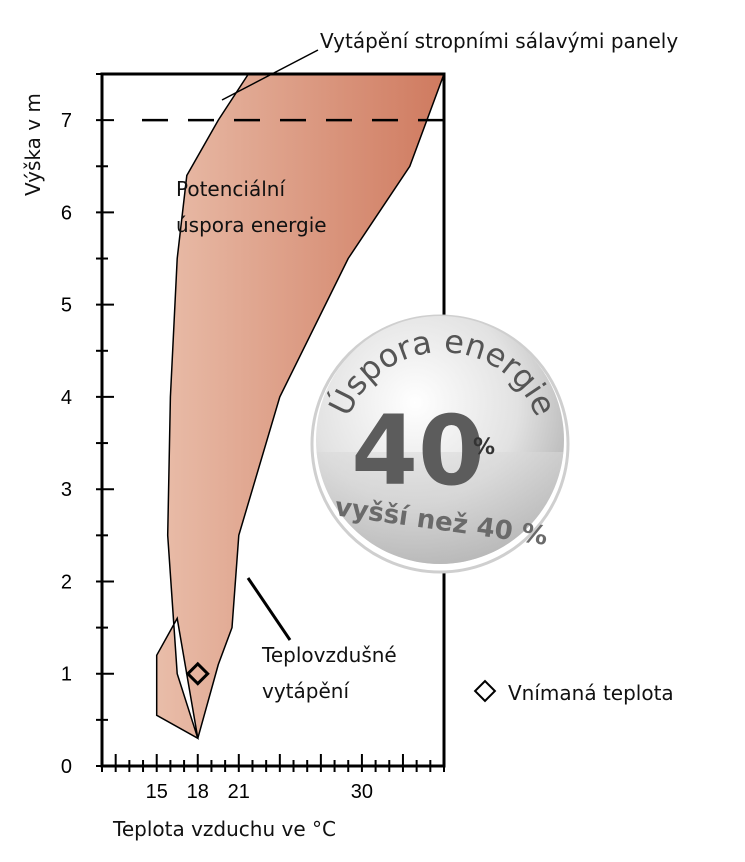  What do you see at coordinates (485, 691) in the screenshot?
I see `legend-marker-icon` at bounding box center [485, 691].